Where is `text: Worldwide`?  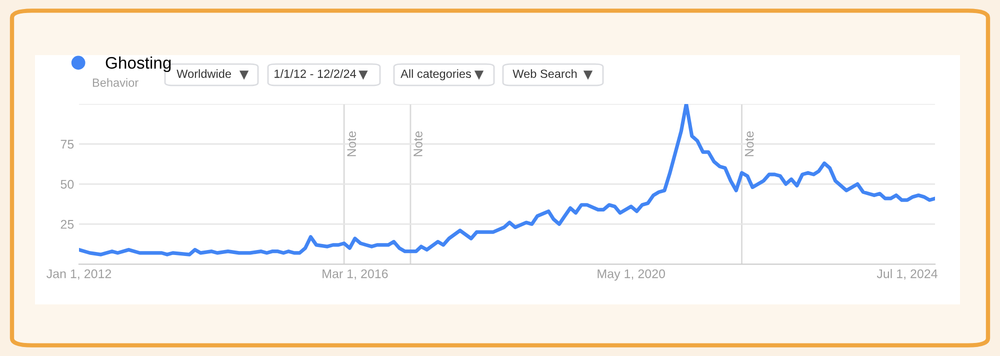
text: Worldwide is located at coordinates (203, 73).